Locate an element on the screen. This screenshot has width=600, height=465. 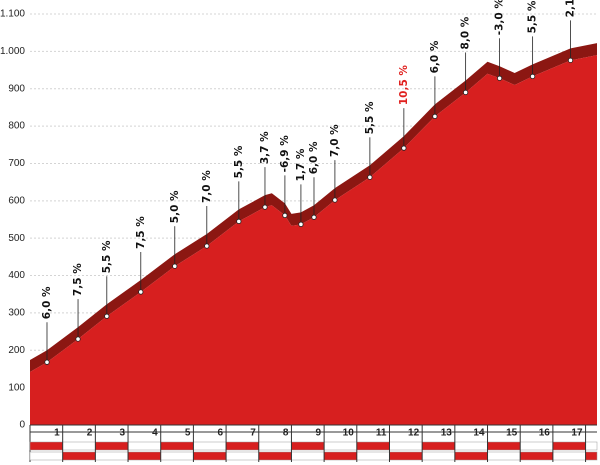
x-tick-label: 1 is located at coordinates (57, 433).